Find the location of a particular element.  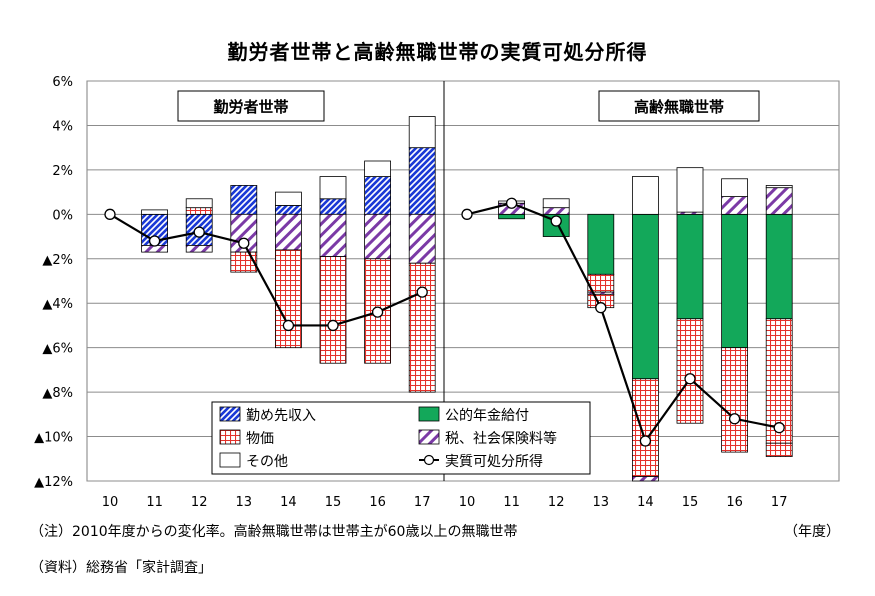

legend-marker is located at coordinates (429, 460).